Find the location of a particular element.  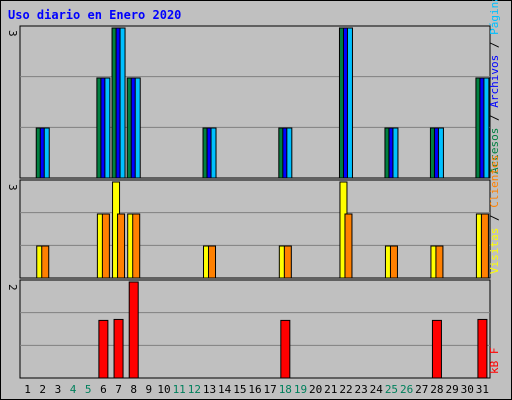

y-max-label: 2 is located at coordinates (12, 287).